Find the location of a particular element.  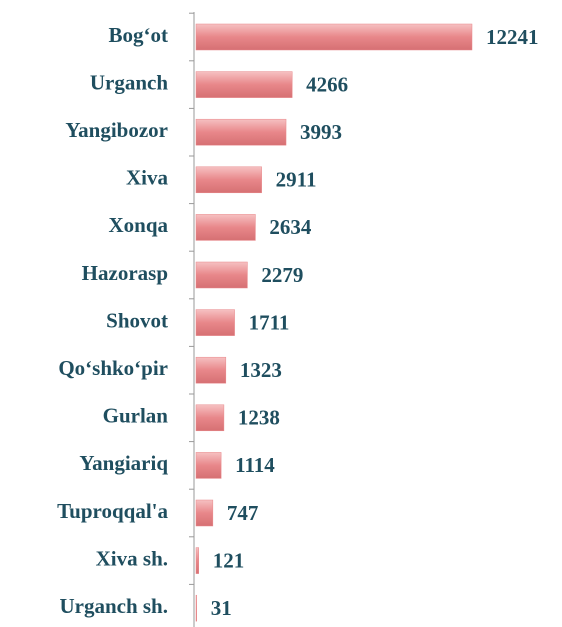

value-label: 1323 is located at coordinates (261, 370).